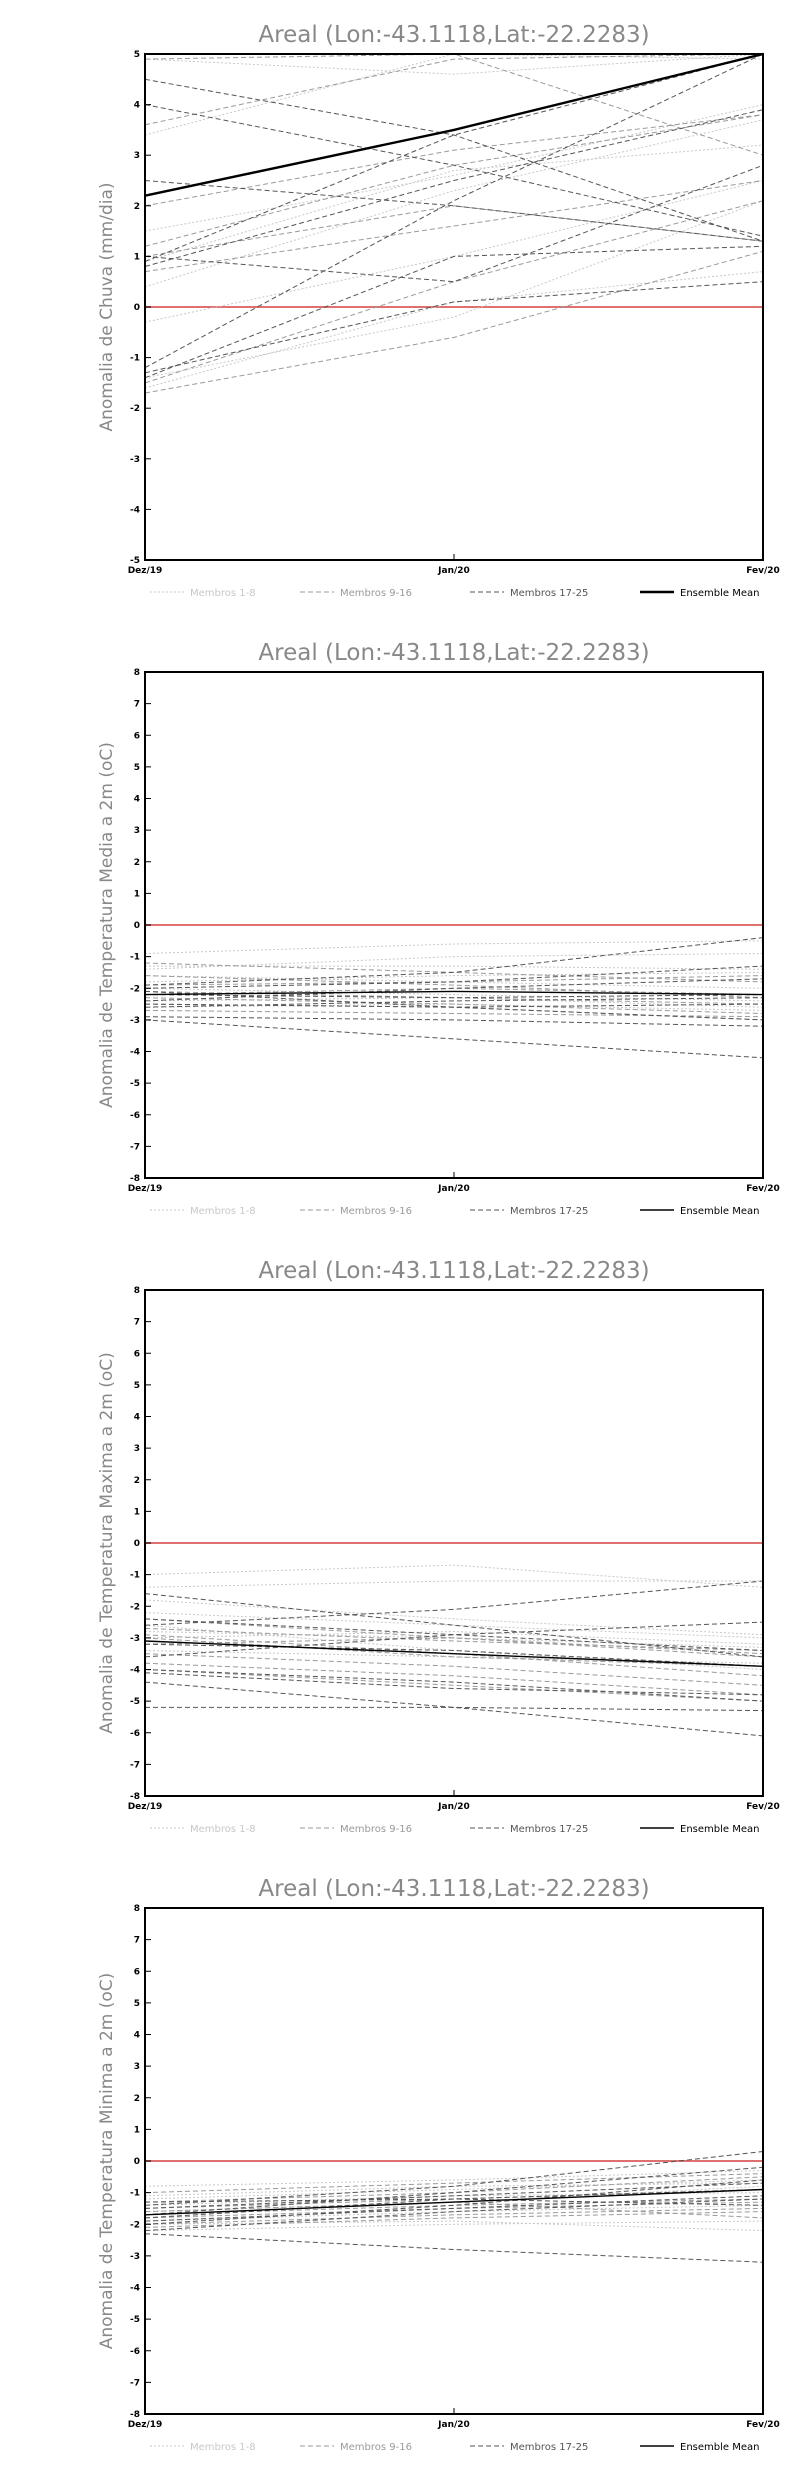  What do you see at coordinates (137, 1941) in the screenshot?
I see `y-tick-label: 7` at bounding box center [137, 1941].